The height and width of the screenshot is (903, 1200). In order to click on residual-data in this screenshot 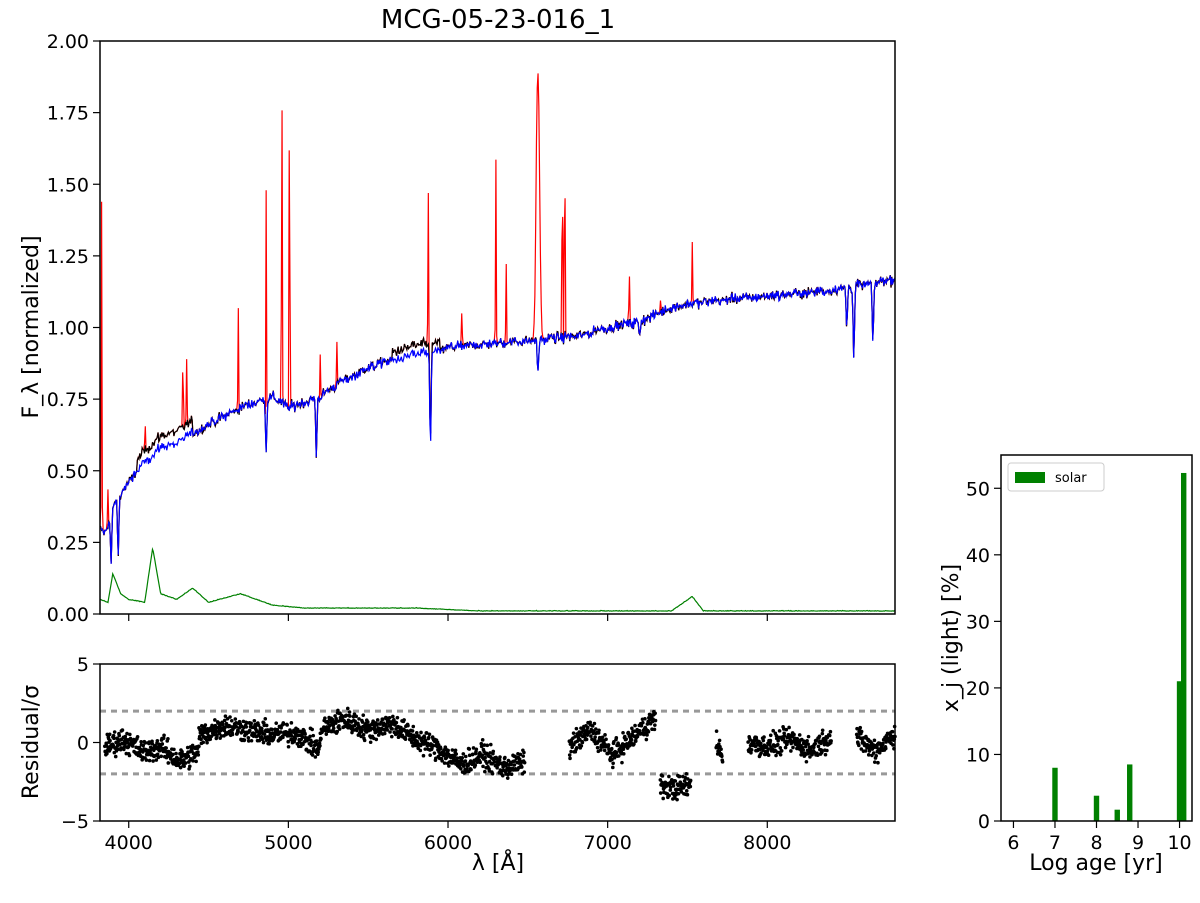, I will do `click(498, 754)`.